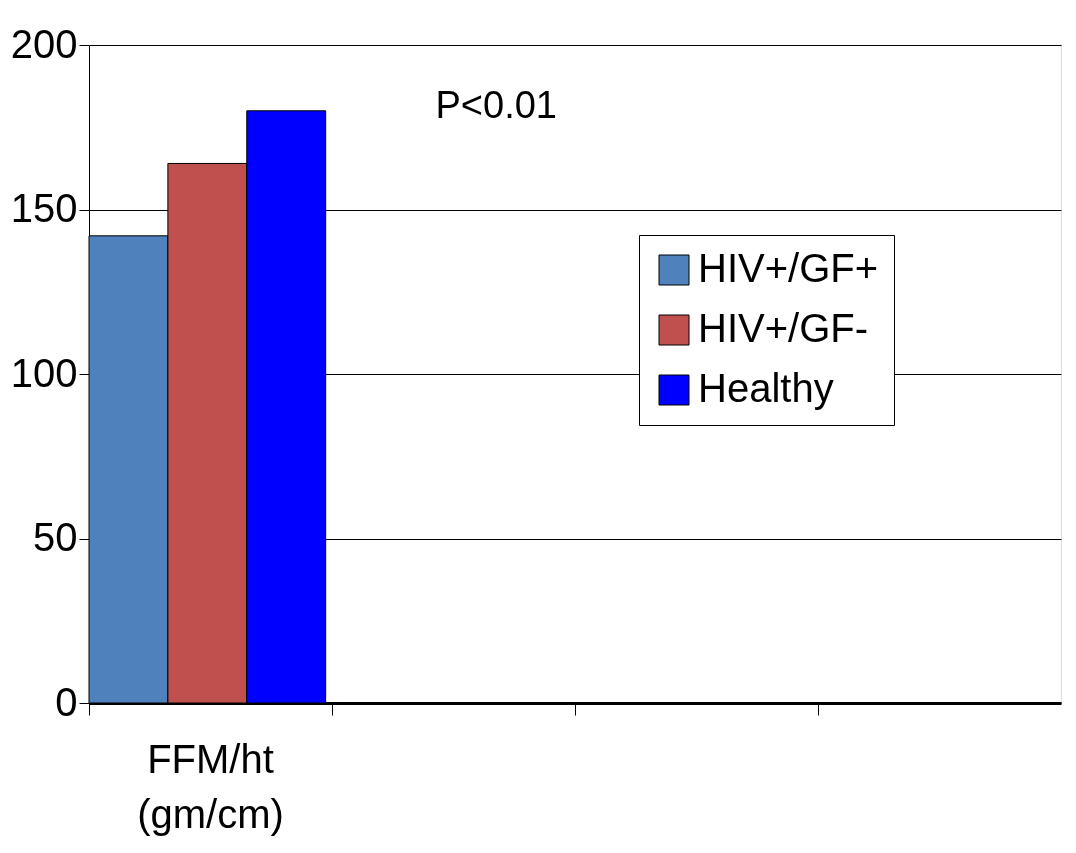  I want to click on y-tick-label: 0, so click(66, 701).